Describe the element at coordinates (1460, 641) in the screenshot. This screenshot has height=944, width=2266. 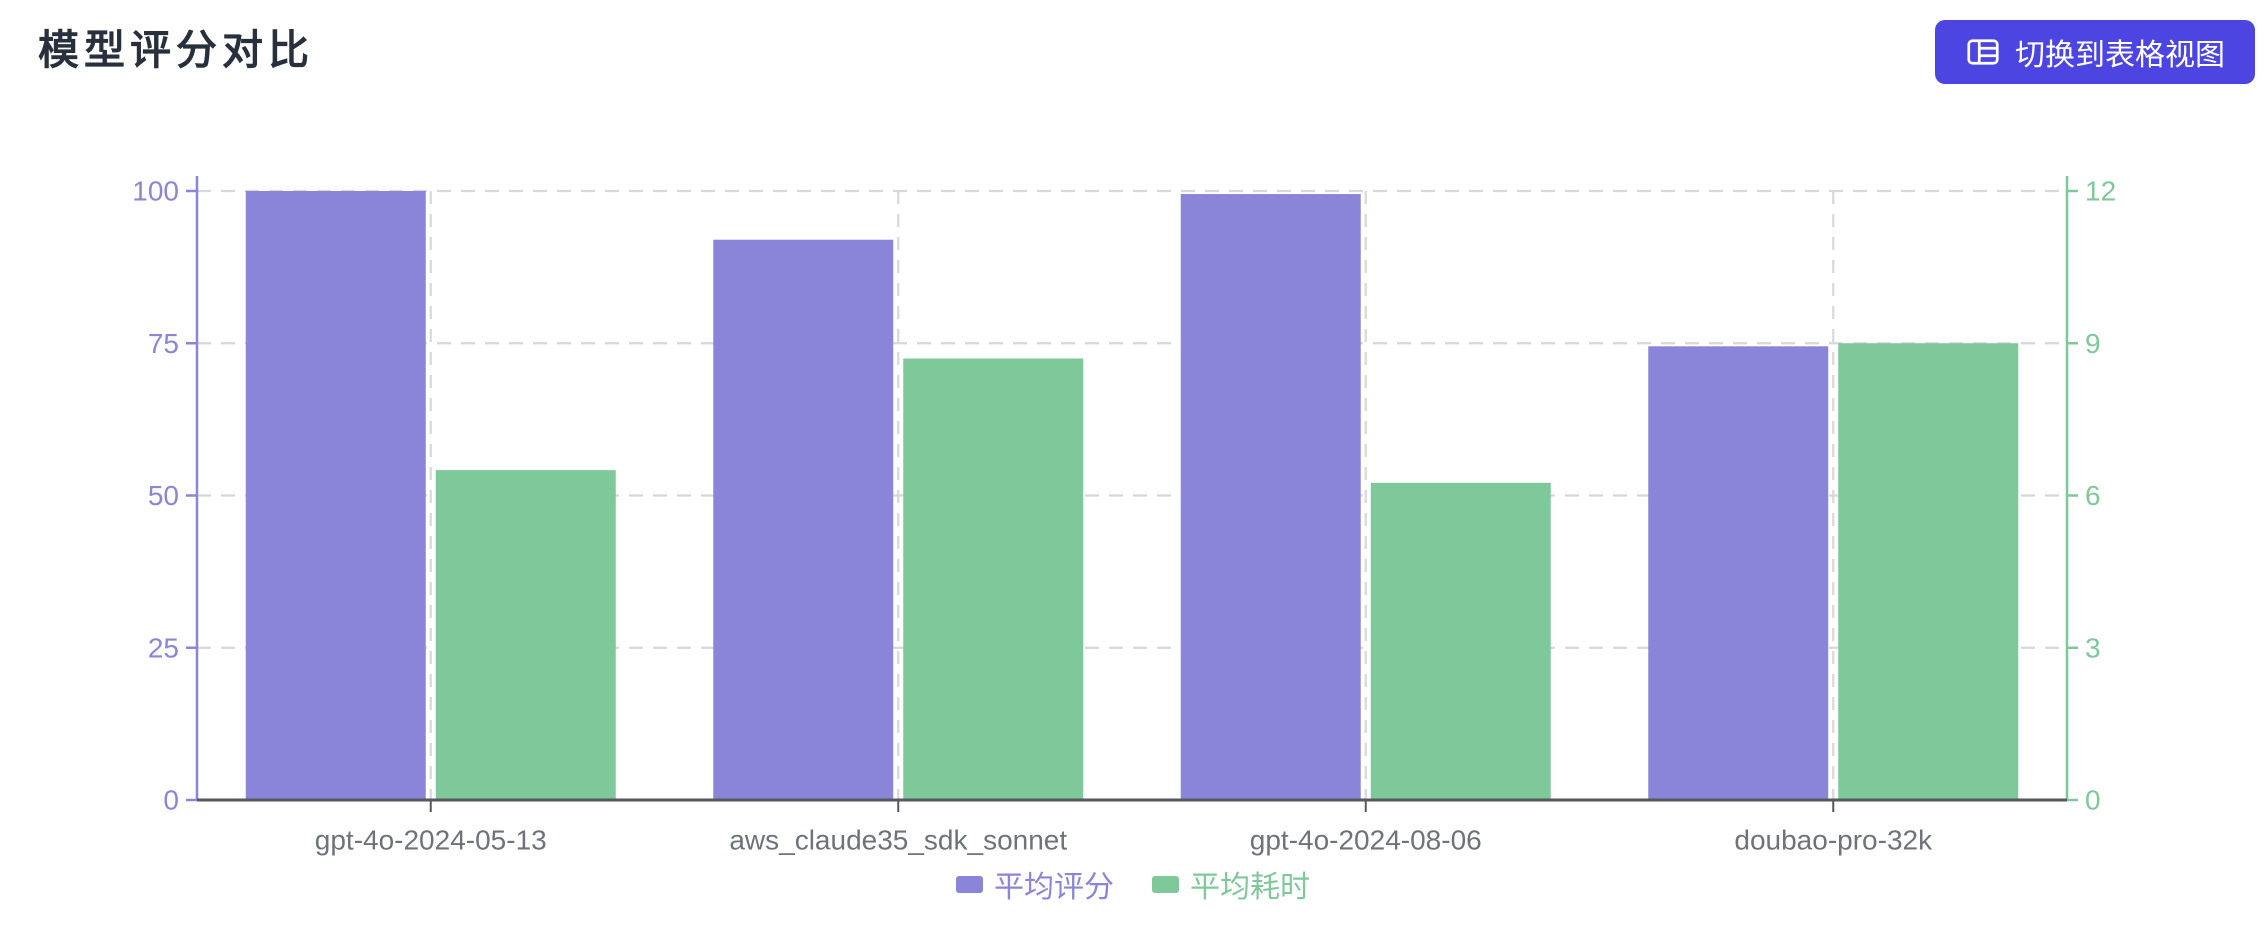
I see `bar-平均耗时-gpt-4o-2024-08-06` at that location.